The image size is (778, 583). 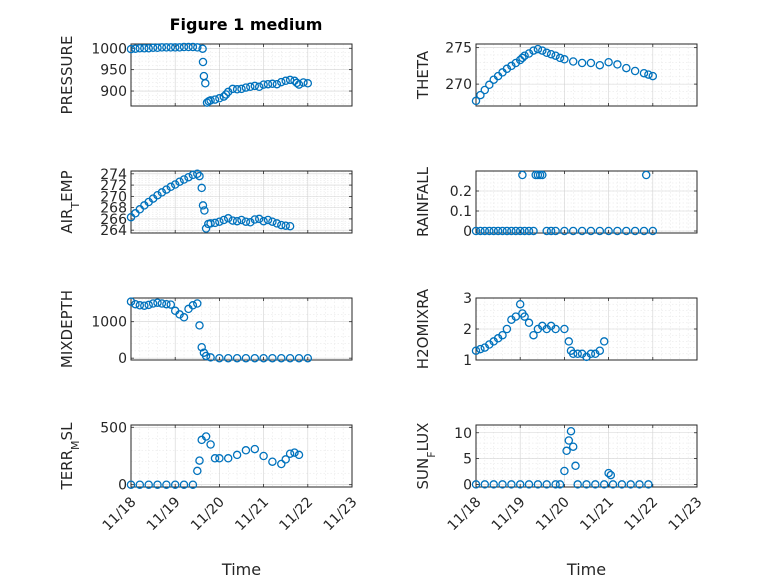 What do you see at coordinates (113, 220) in the screenshot?
I see `y-tick-label: 266` at bounding box center [113, 220].